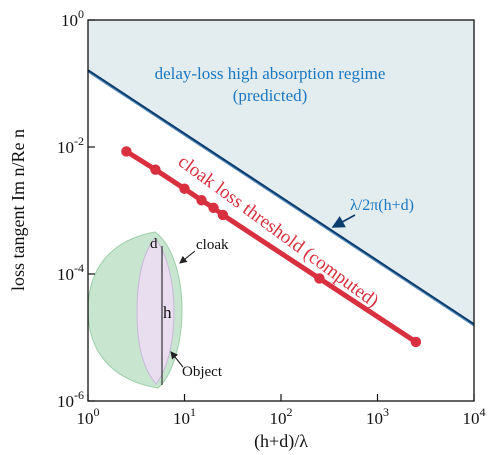  I want to click on lambda-line-arrow, so click(343, 221).